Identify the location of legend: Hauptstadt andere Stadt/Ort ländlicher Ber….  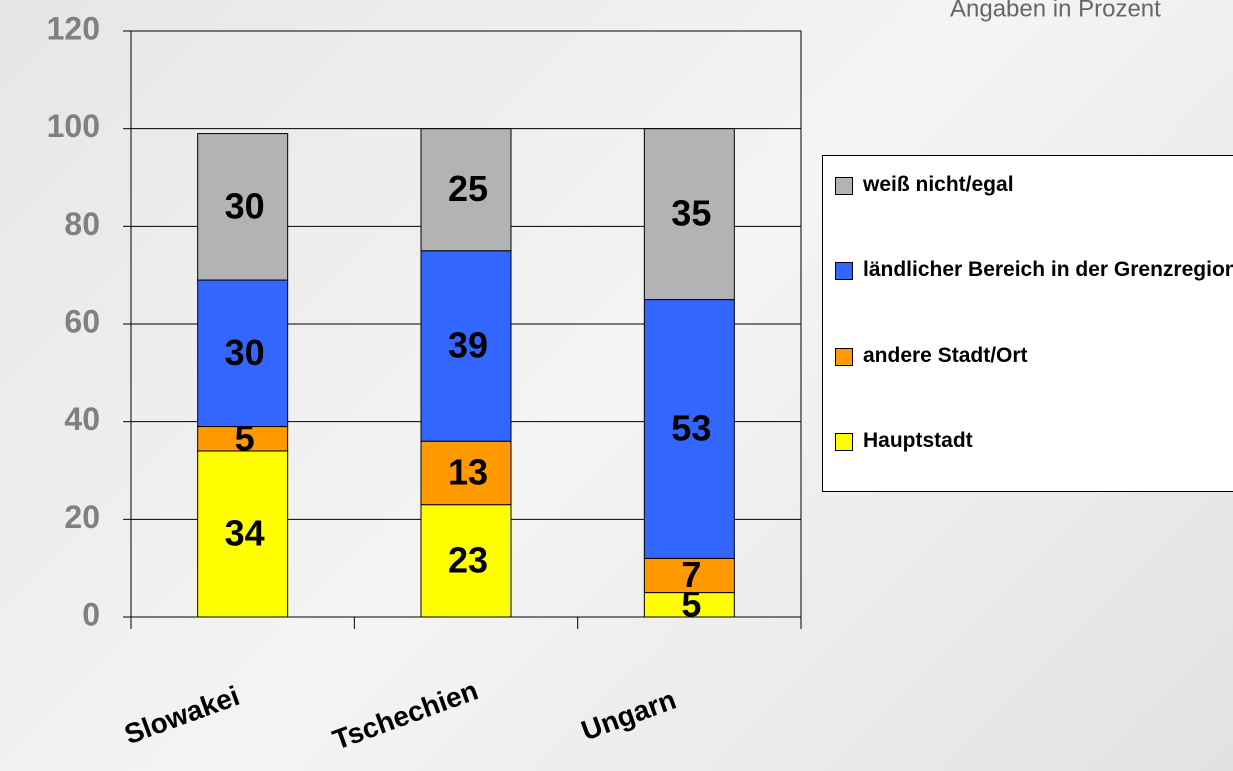
(1027, 323).